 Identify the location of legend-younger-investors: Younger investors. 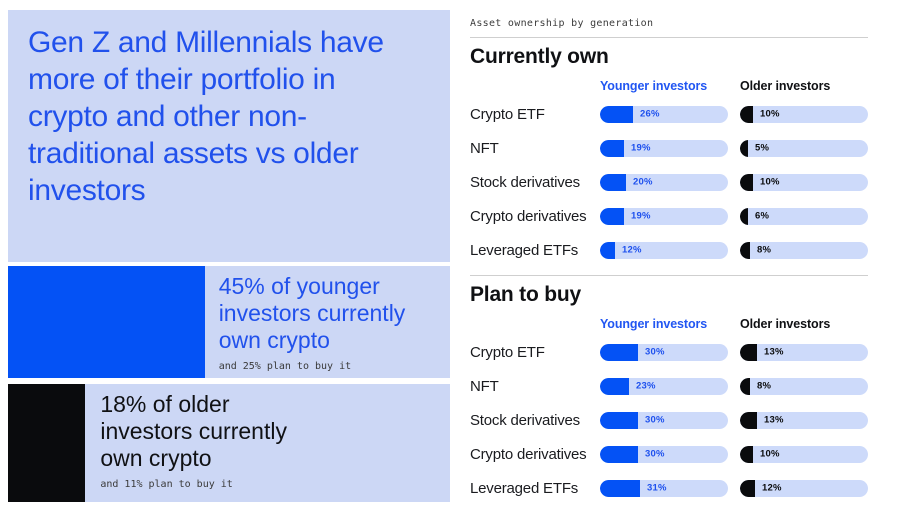
(654, 324).